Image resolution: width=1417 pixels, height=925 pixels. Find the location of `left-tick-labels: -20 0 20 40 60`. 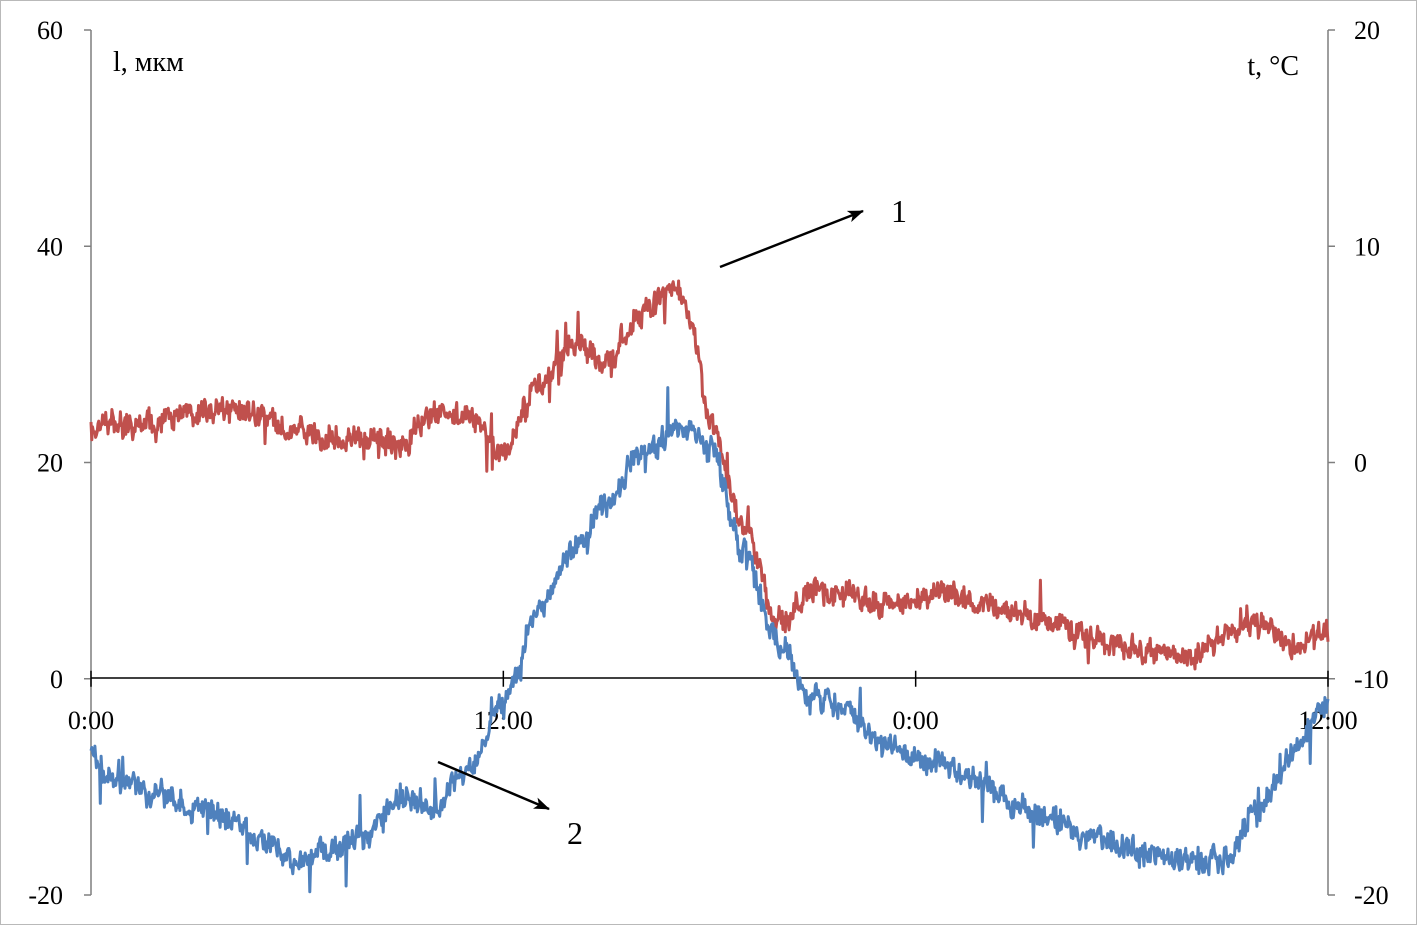

left-tick-labels: -20 0 20 40 60 is located at coordinates (45, 463).